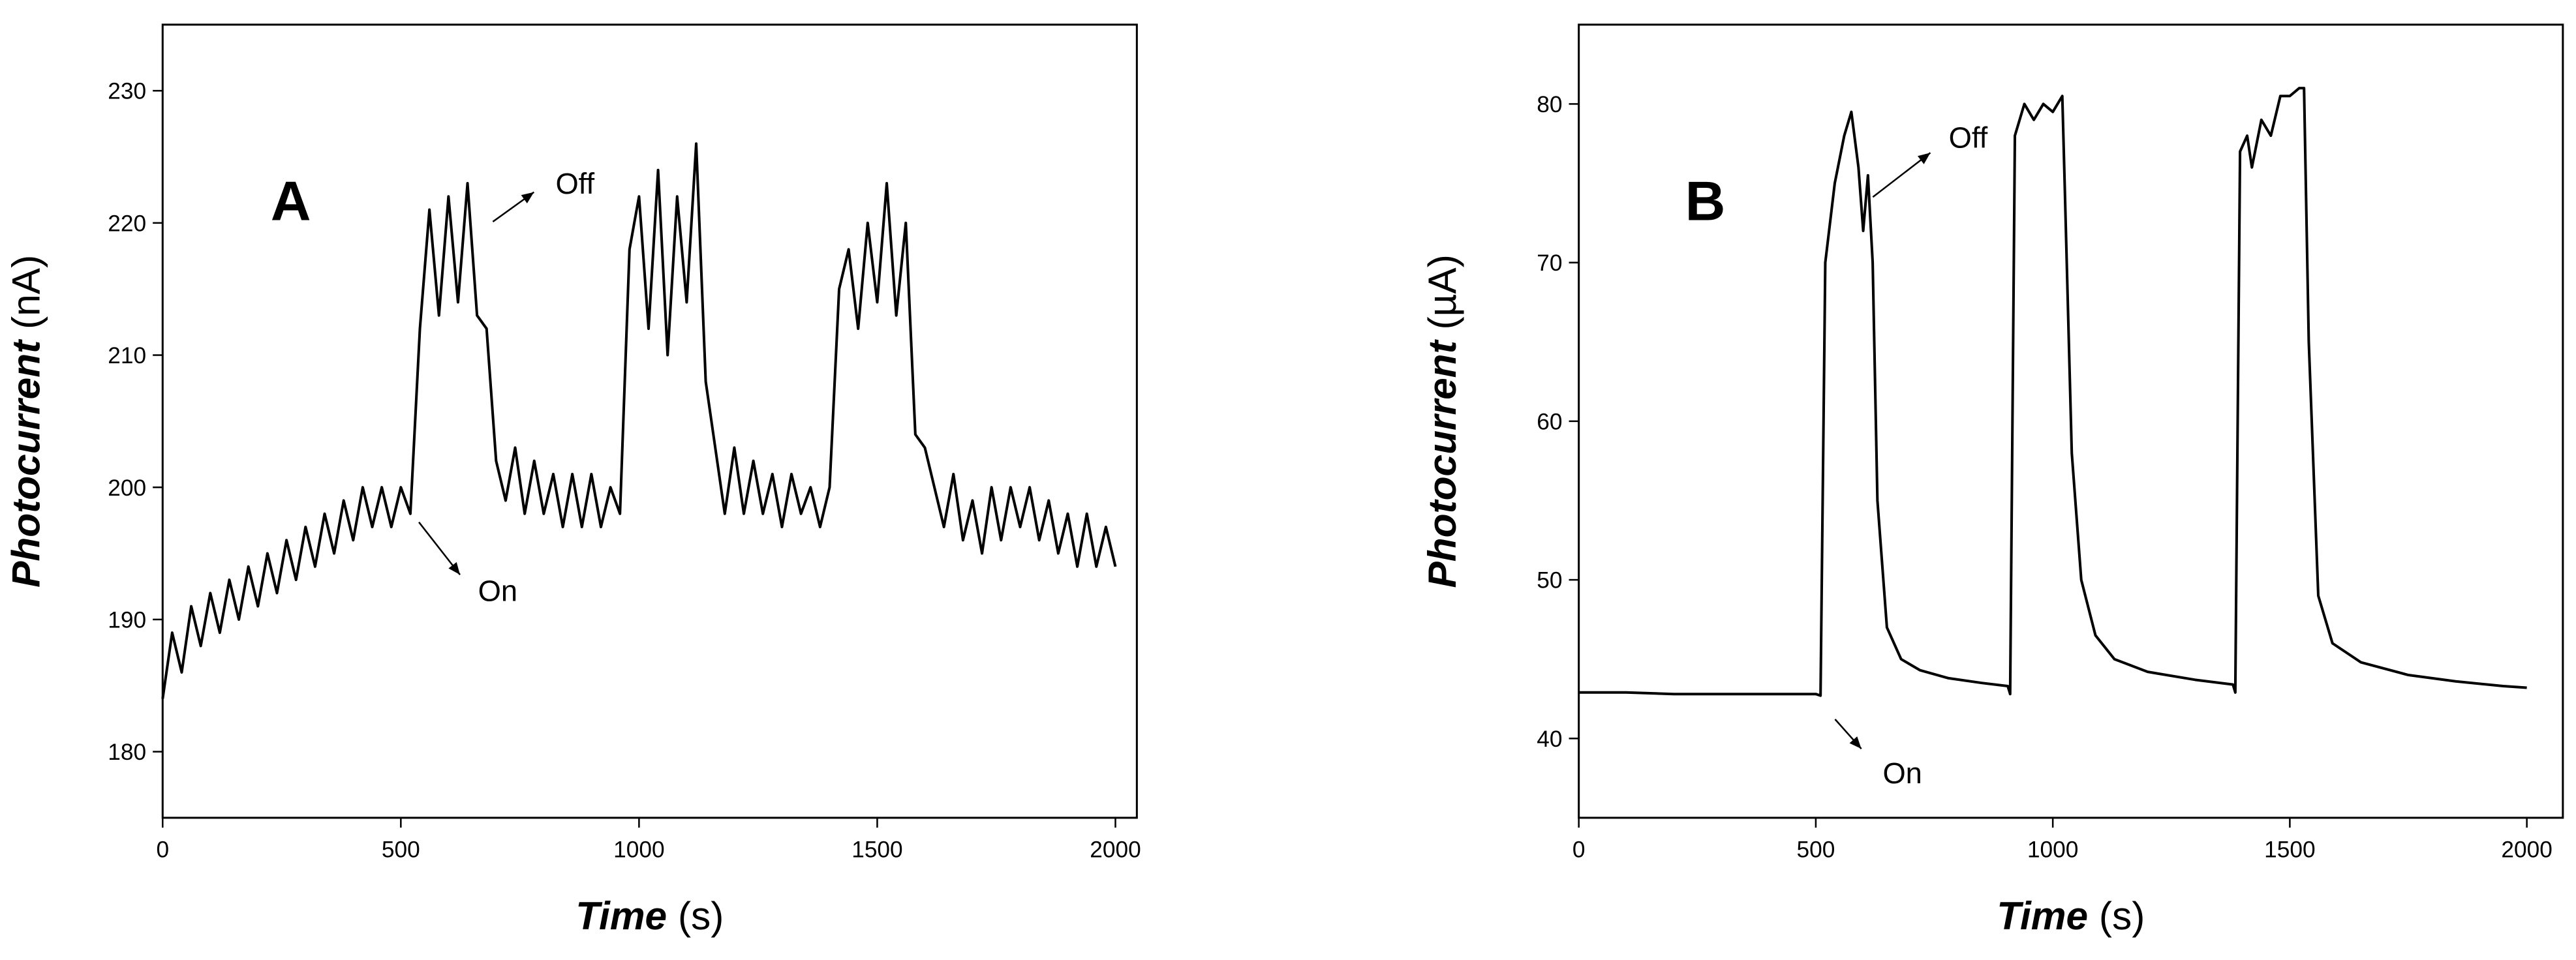 This screenshot has width=2576, height=960. What do you see at coordinates (1550, 422) in the screenshot?
I see `y-tick-label: 60` at bounding box center [1550, 422].